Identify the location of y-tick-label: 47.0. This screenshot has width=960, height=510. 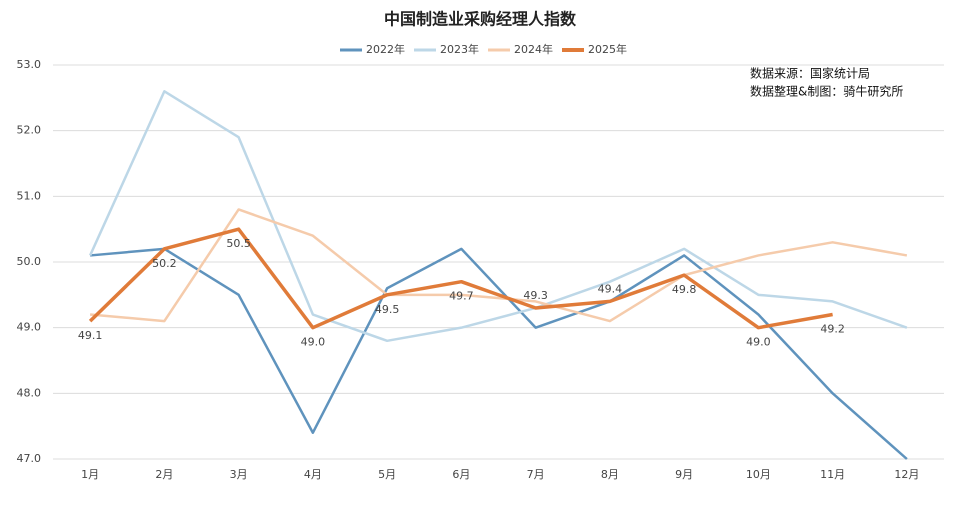
(29, 458).